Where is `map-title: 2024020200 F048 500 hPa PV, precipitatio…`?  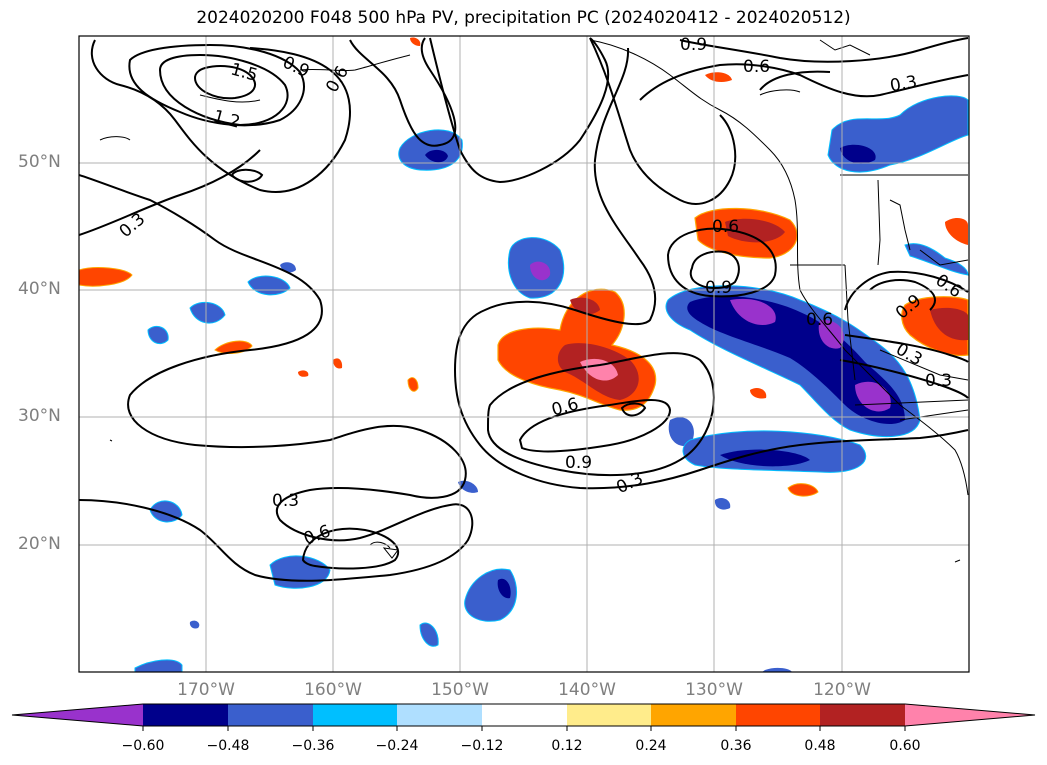
map-title: 2024020200 F048 500 hPa PV, precipitatio… is located at coordinates (523, 18).